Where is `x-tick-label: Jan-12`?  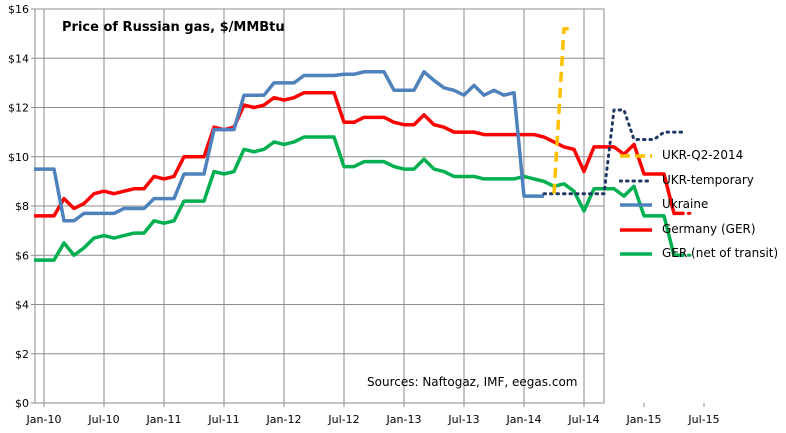 x-tick-label: Jan-12 is located at coordinates (284, 419).